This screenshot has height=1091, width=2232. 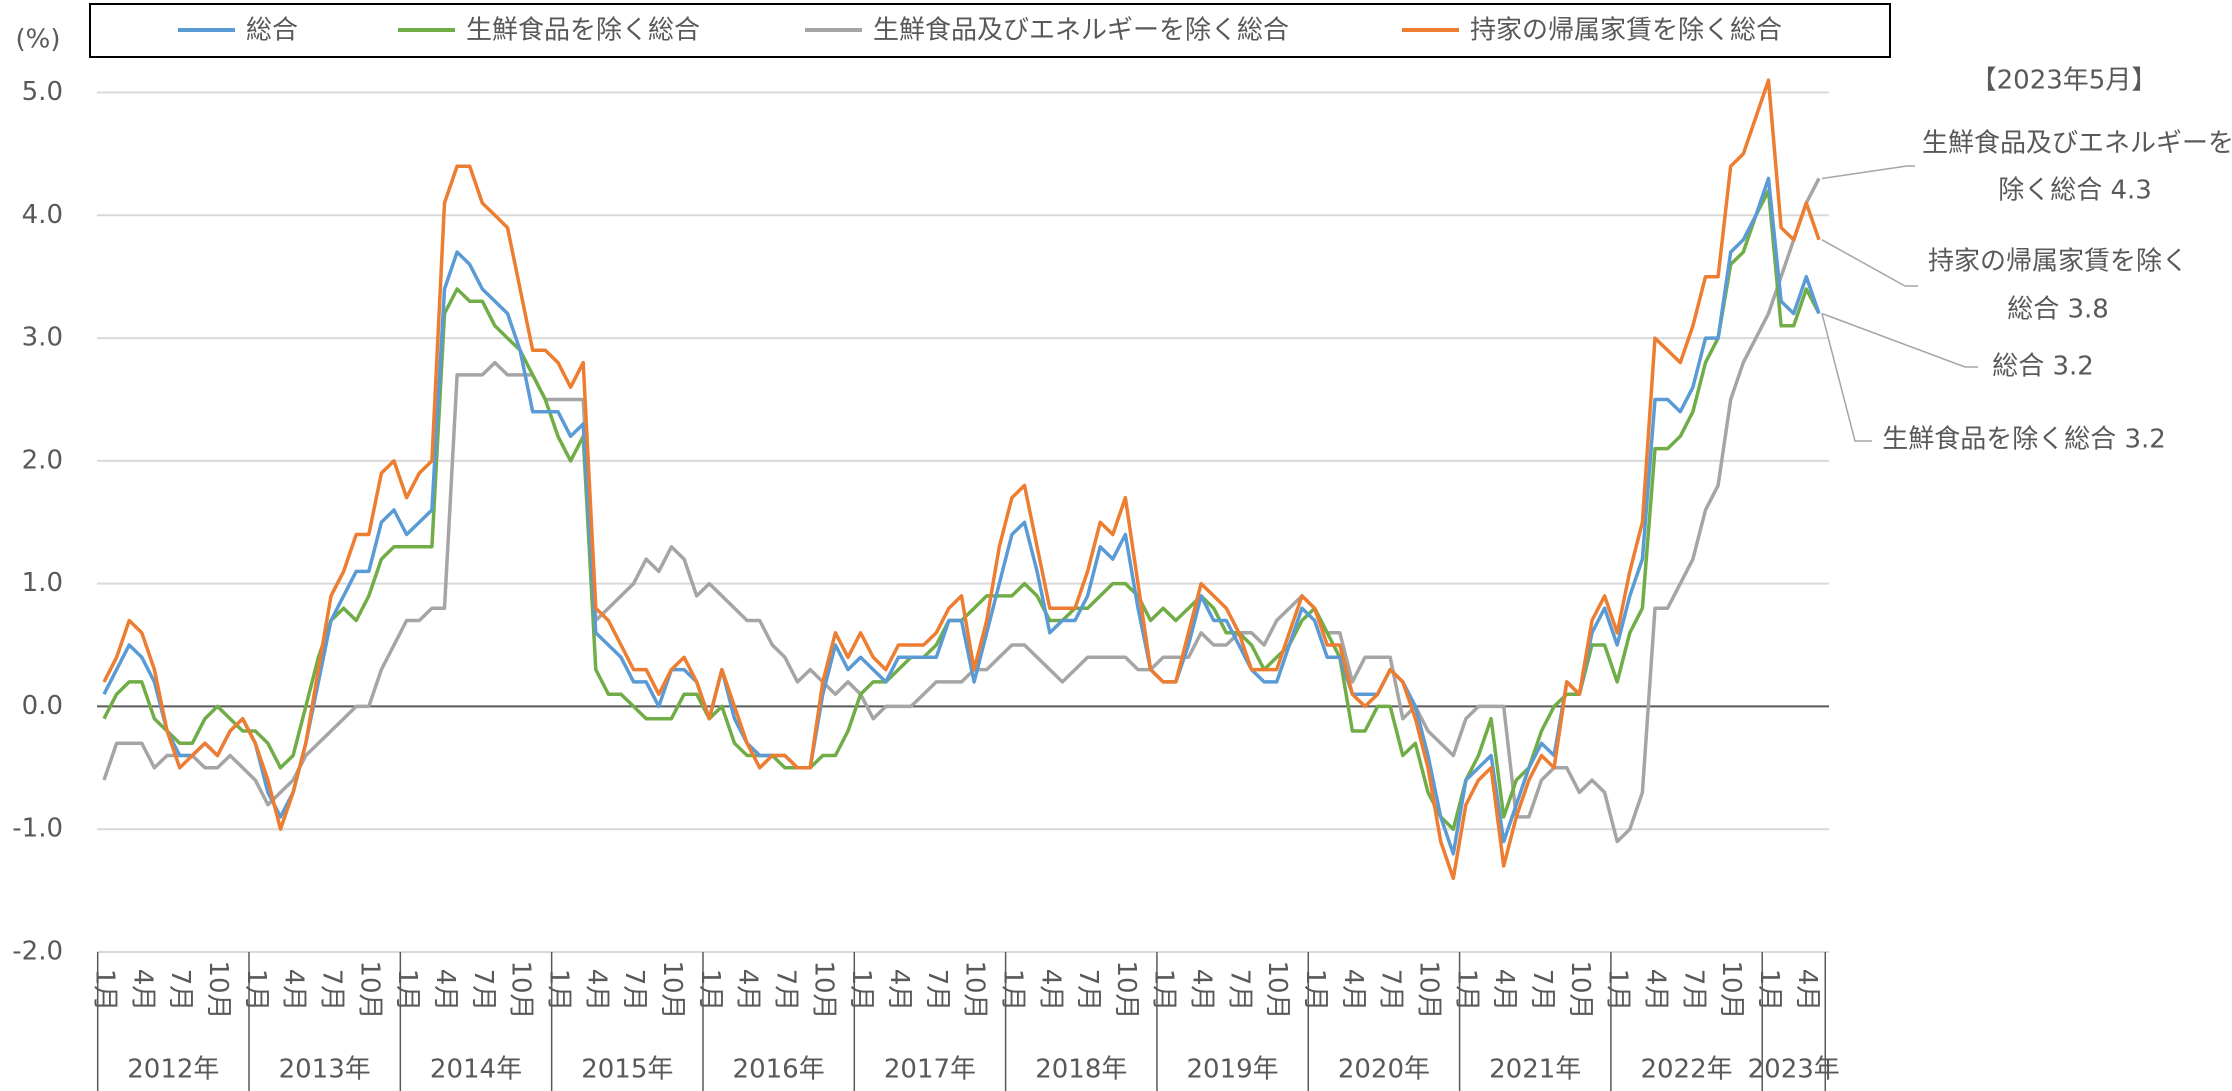 What do you see at coordinates (325, 1070) in the screenshot?
I see `year-label: 2013年` at bounding box center [325, 1070].